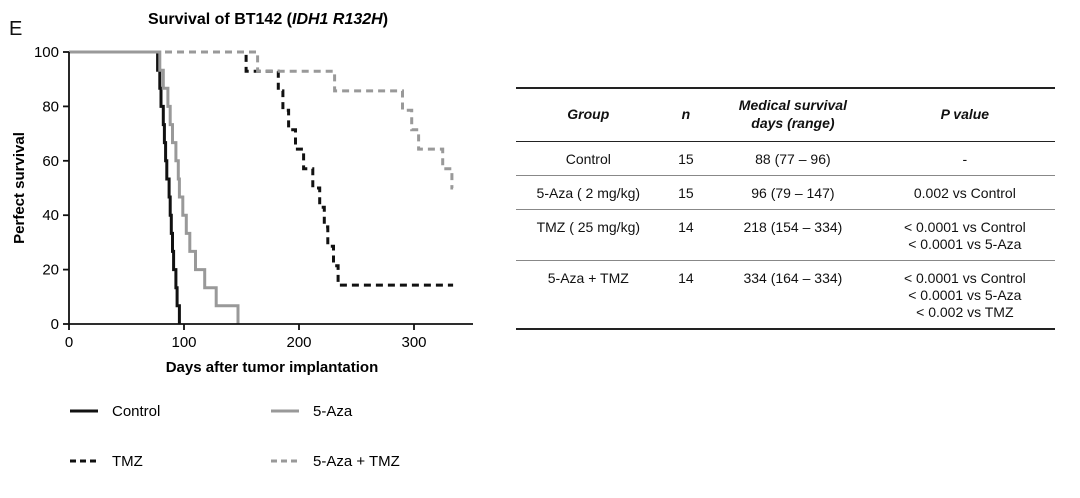 The width and height of the screenshot is (1080, 498). Describe the element at coordinates (413, 342) in the screenshot. I see `x-tick-label: 300` at that location.